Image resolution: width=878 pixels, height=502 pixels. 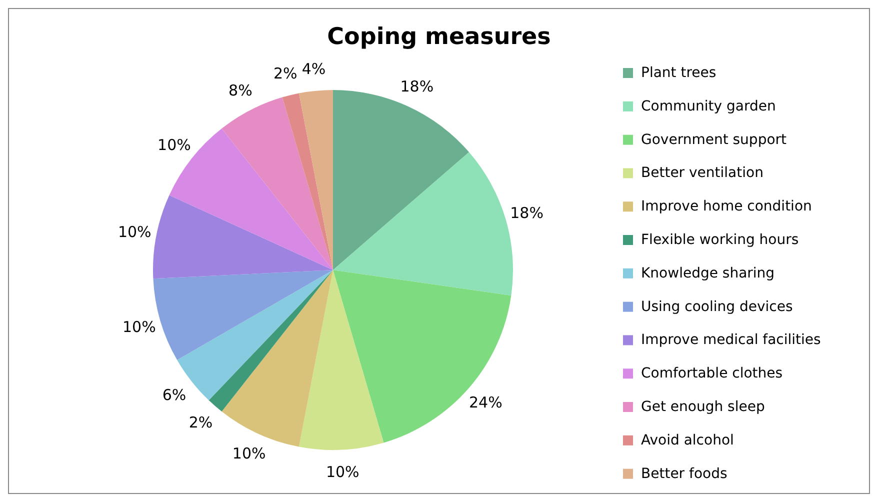 I want to click on data-label: 6%, so click(x=174, y=395).